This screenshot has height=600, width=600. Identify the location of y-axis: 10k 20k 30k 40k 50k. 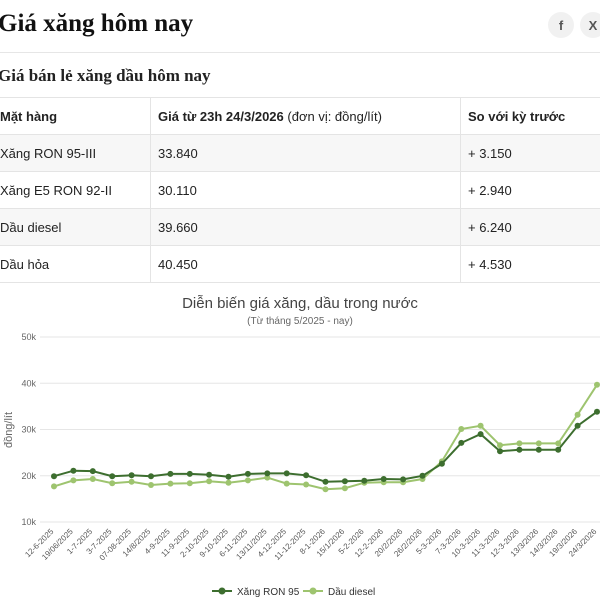
(28, 429).